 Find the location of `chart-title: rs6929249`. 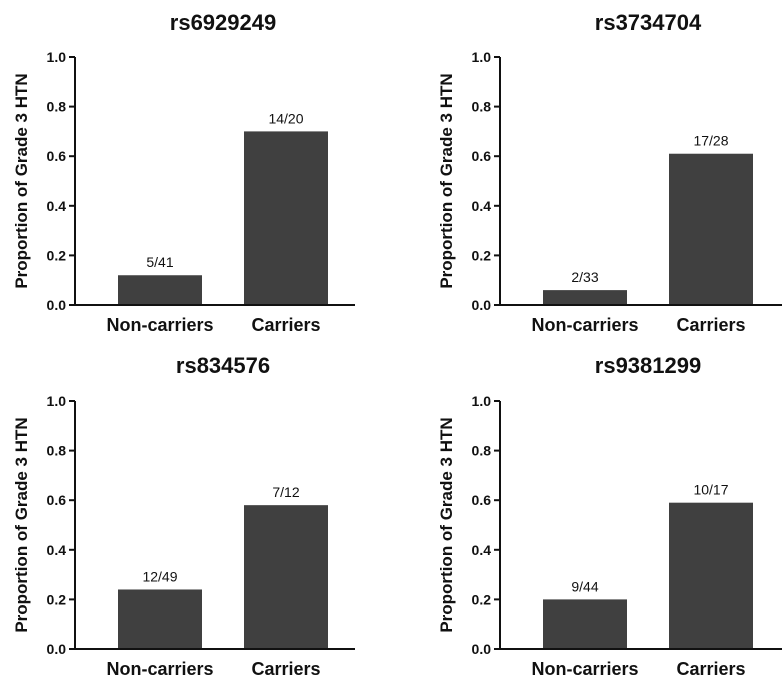

chart-title: rs6929249 is located at coordinates (223, 22).